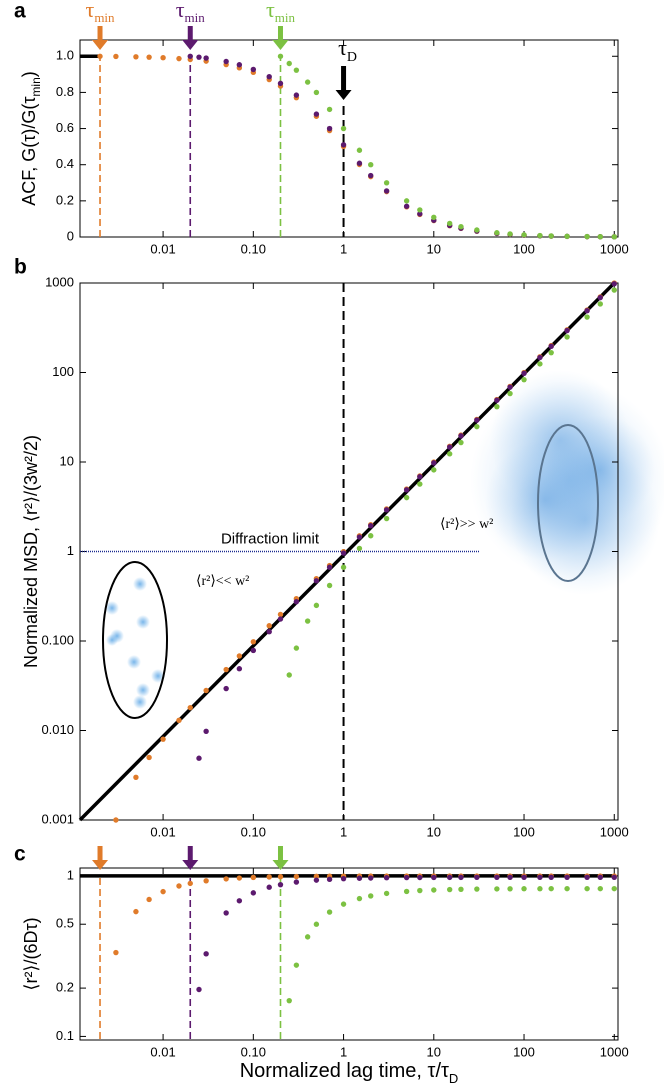 The height and width of the screenshot is (1086, 664). Describe the element at coordinates (253, 831) in the screenshot. I see `x-tick-label: 0.10` at that location.